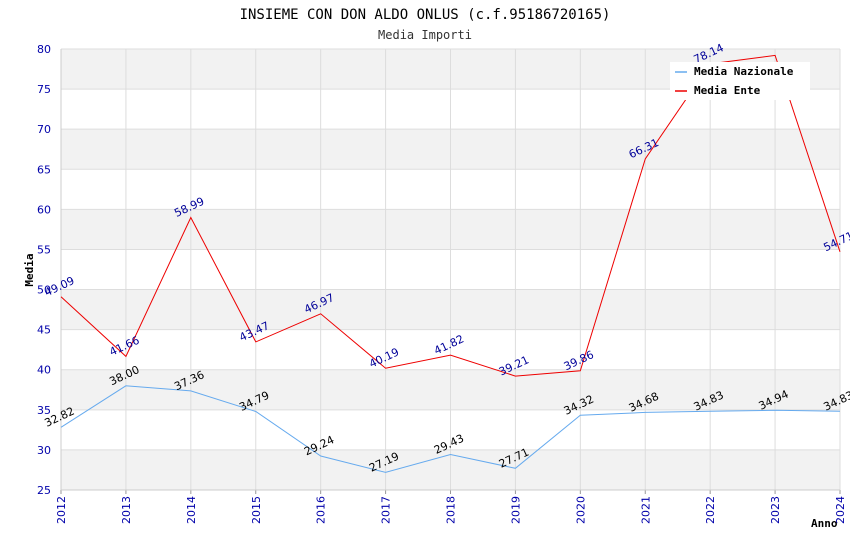 This screenshot has height=550, width=850. What do you see at coordinates (44, 450) in the screenshot?
I see `y-tick-label: 30` at bounding box center [44, 450].